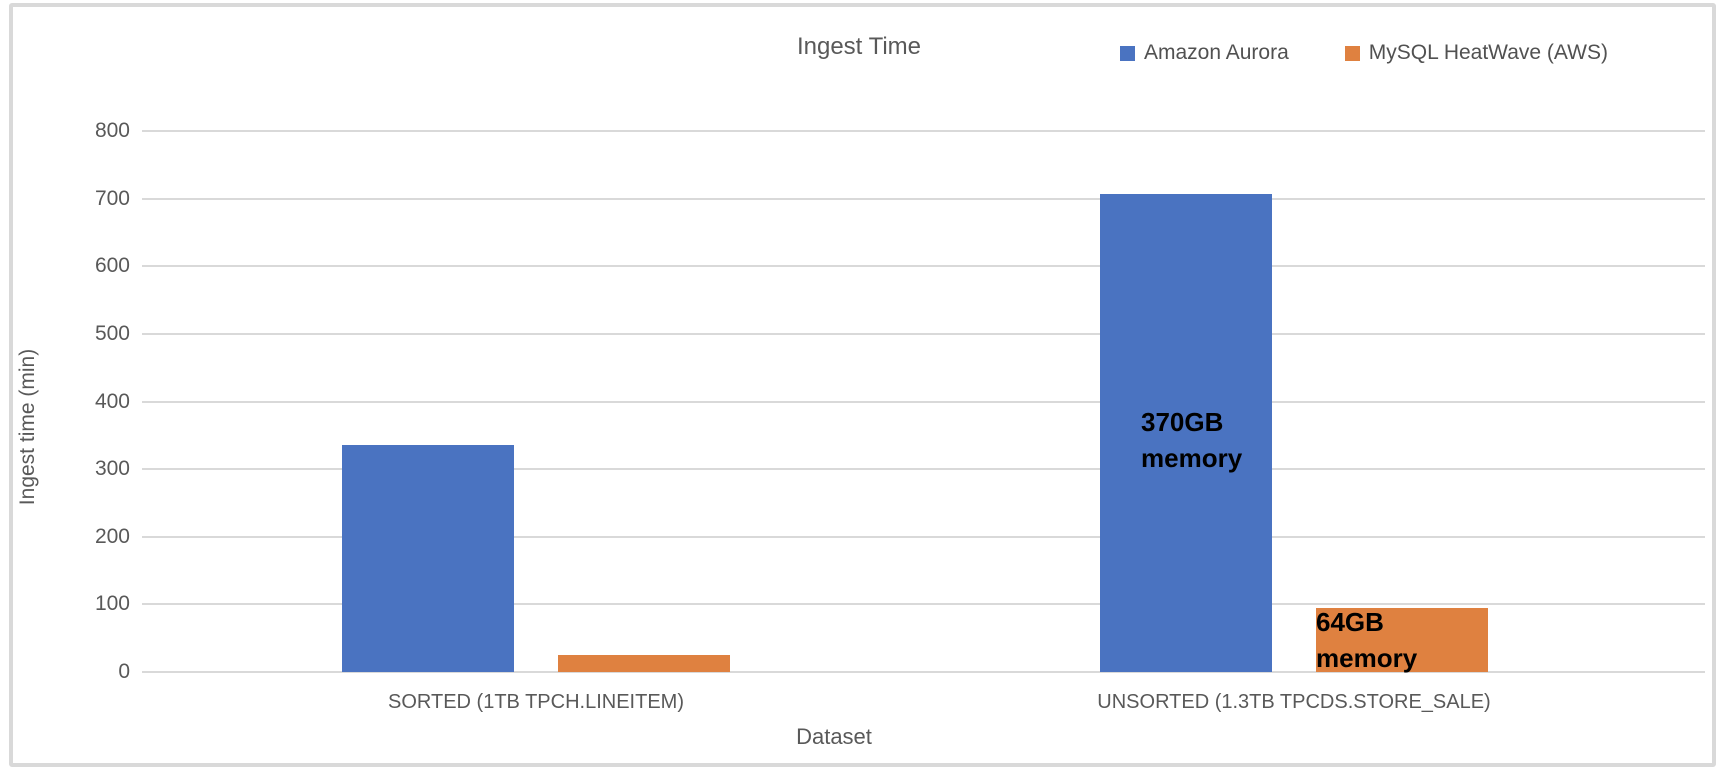  Describe the element at coordinates (112, 333) in the screenshot. I see `y-axis-tick-label: 500` at that location.